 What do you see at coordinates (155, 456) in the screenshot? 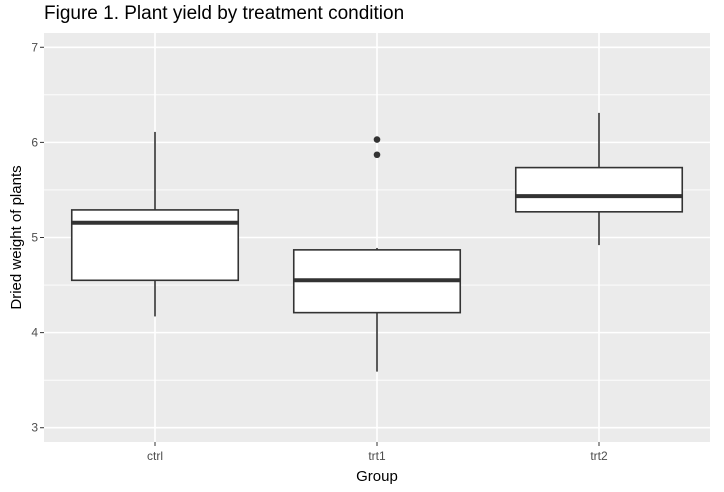
I see `x-tick-label-ctrl: ctrl` at bounding box center [155, 456].